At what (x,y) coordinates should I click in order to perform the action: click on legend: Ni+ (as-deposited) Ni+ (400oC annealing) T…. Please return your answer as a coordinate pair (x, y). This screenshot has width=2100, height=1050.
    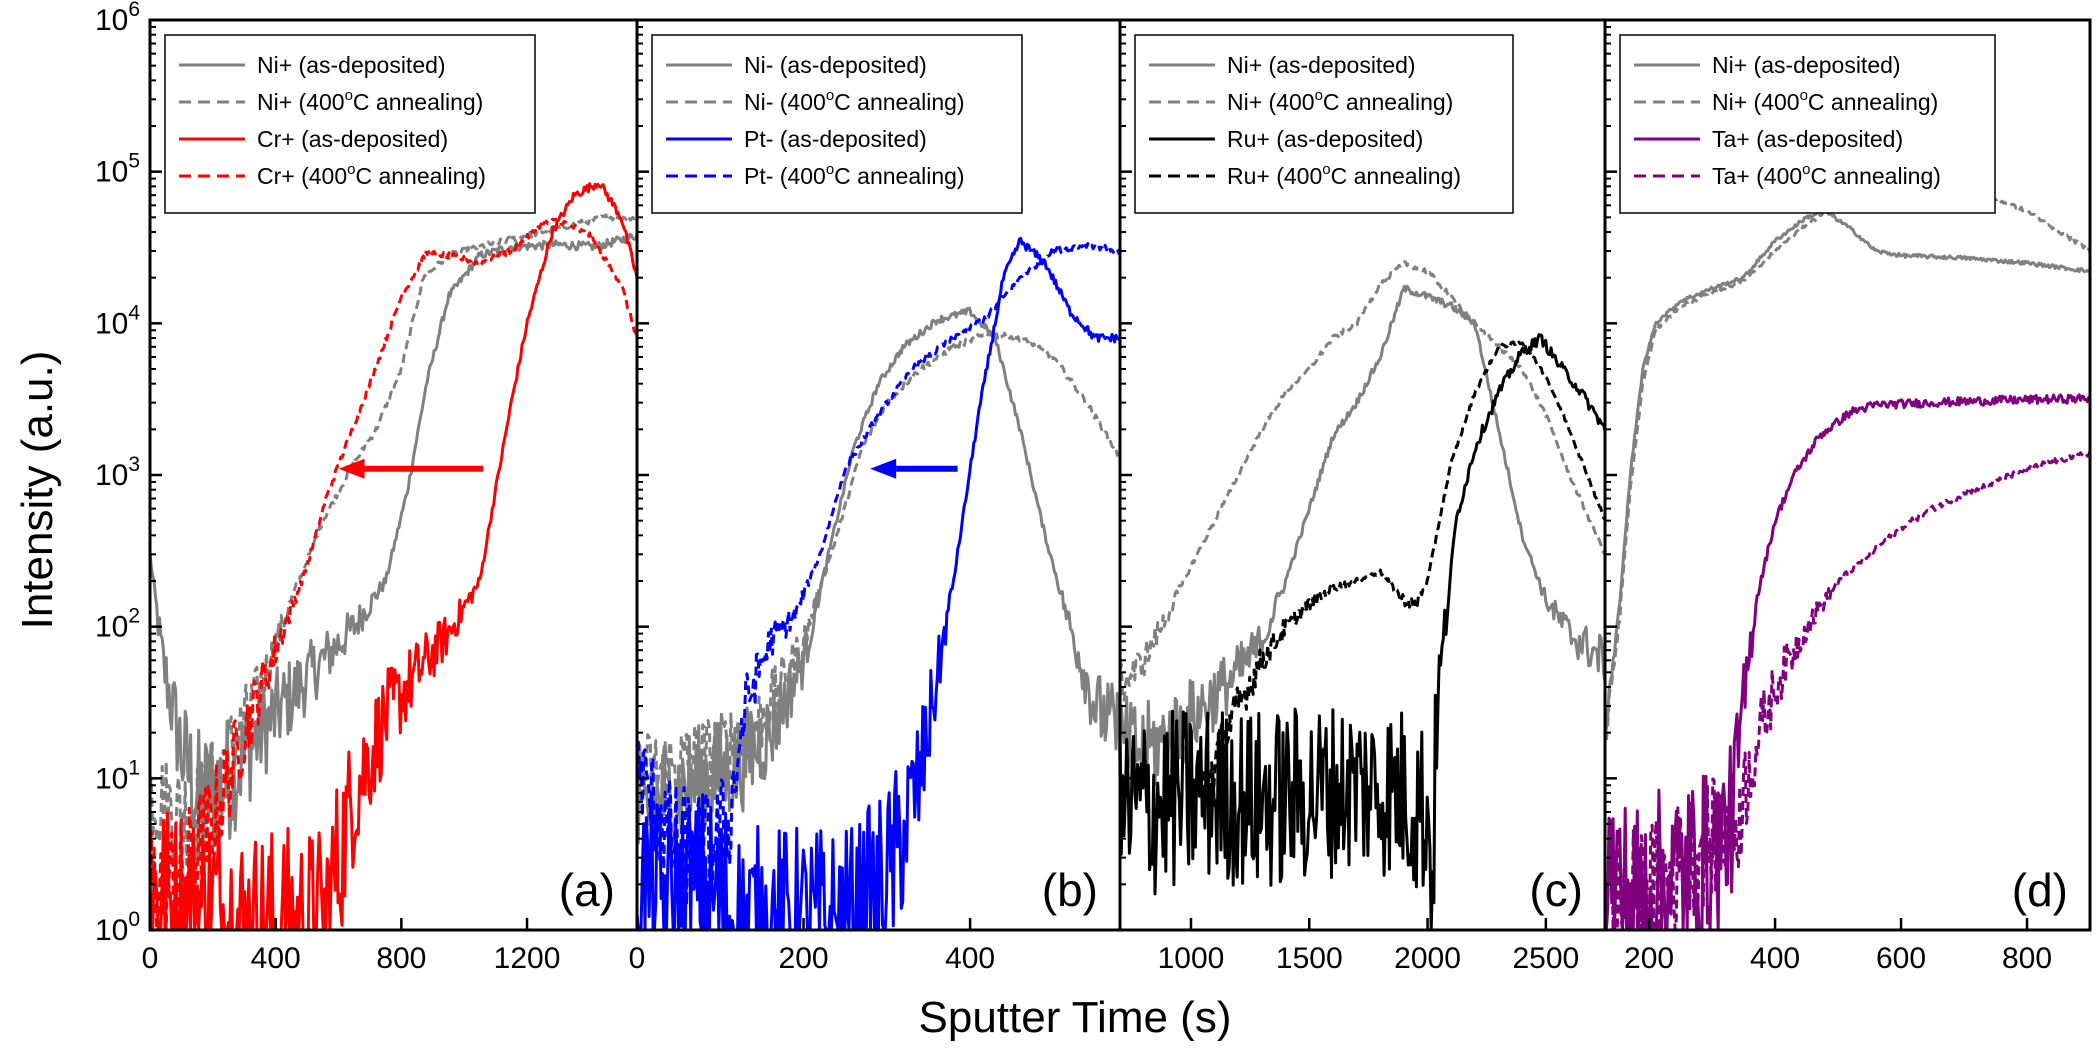
    Looking at the image, I should click on (1807, 124).